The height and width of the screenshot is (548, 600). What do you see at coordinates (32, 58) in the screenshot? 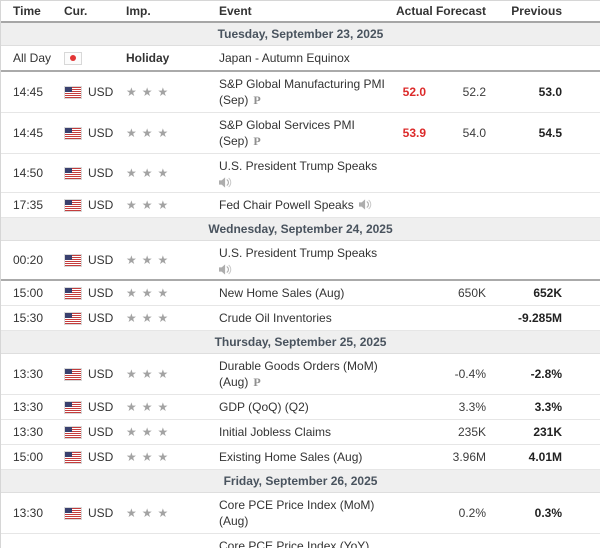
I see `event-time: All Day` at bounding box center [32, 58].